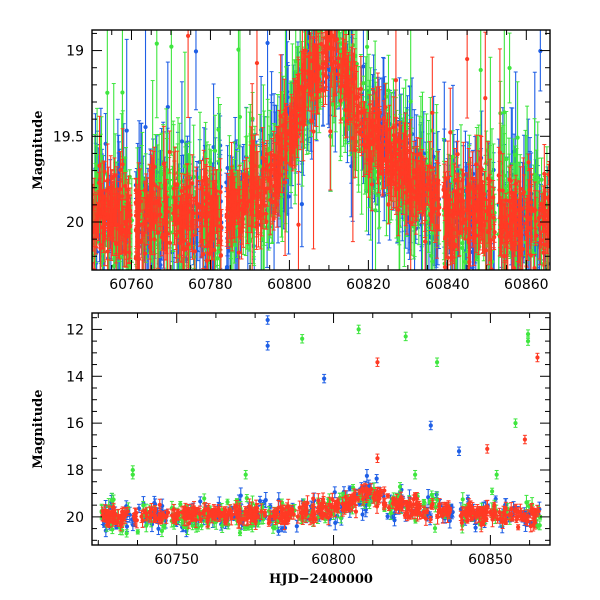 The width and height of the screenshot is (600, 600). What do you see at coordinates (75, 424) in the screenshot?
I see `y-tick-label: 16` at bounding box center [75, 424].